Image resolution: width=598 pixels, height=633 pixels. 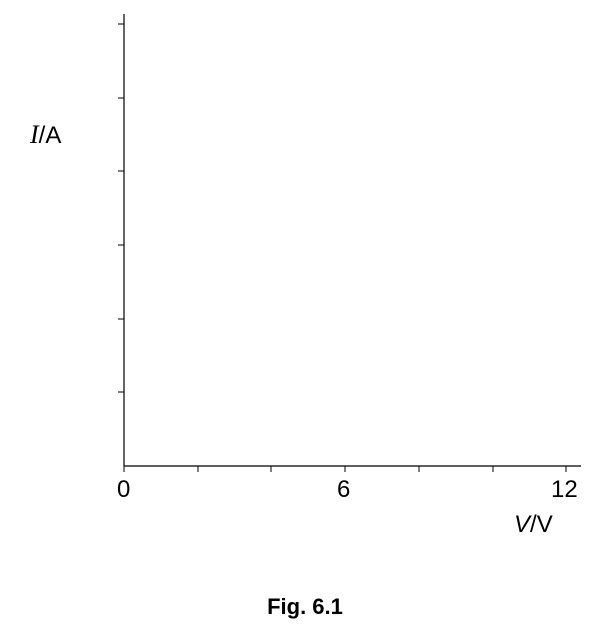 I want to click on x-axis-label: V/V, so click(x=533, y=525).